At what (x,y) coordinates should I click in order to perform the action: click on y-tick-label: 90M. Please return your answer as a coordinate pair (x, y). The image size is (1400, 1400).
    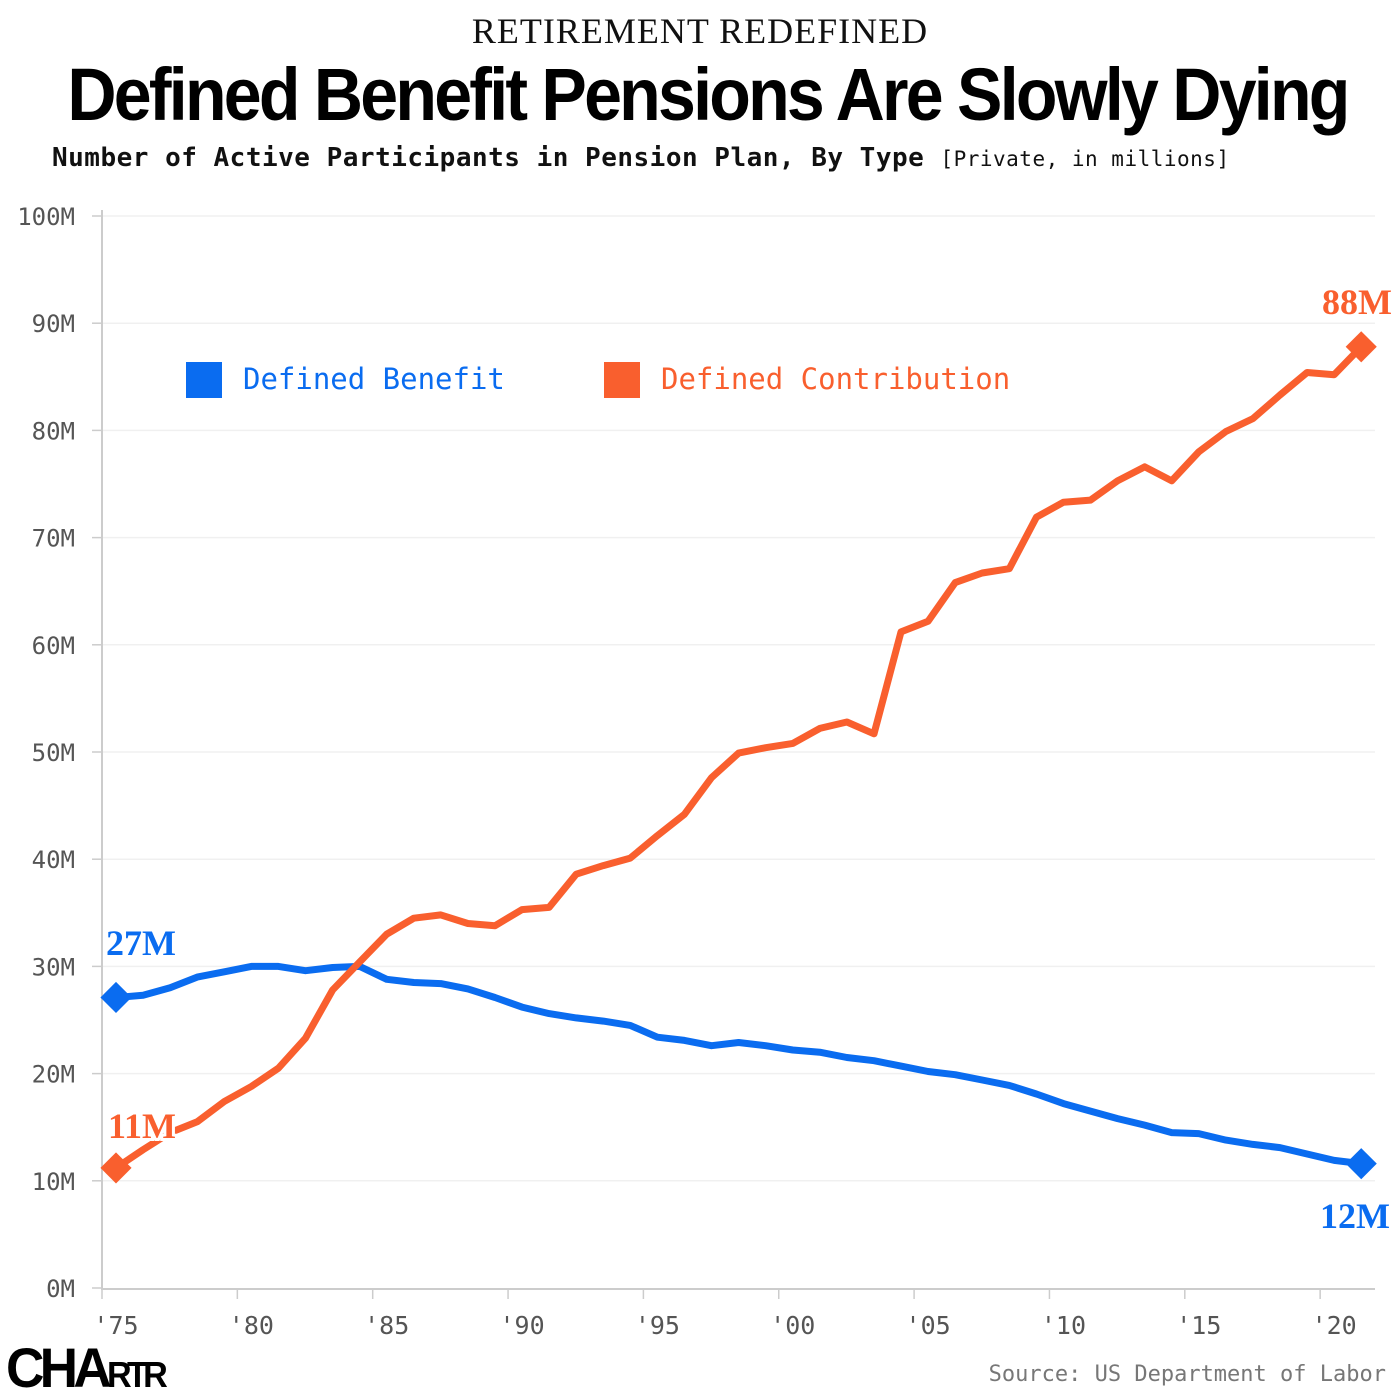
    Looking at the image, I should click on (53, 324).